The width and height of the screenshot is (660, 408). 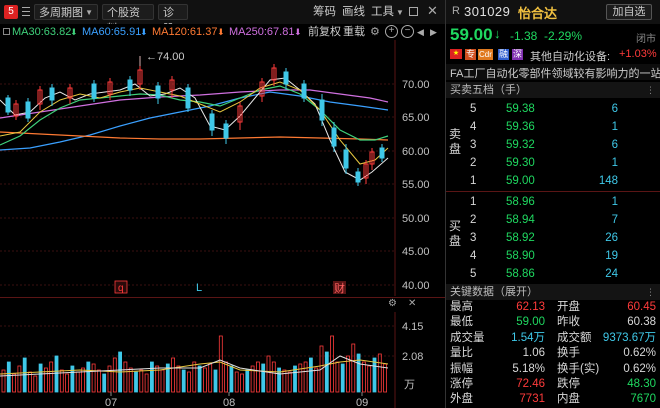 I want to click on forward-adjust-button: 前复权, so click(x=324, y=32).